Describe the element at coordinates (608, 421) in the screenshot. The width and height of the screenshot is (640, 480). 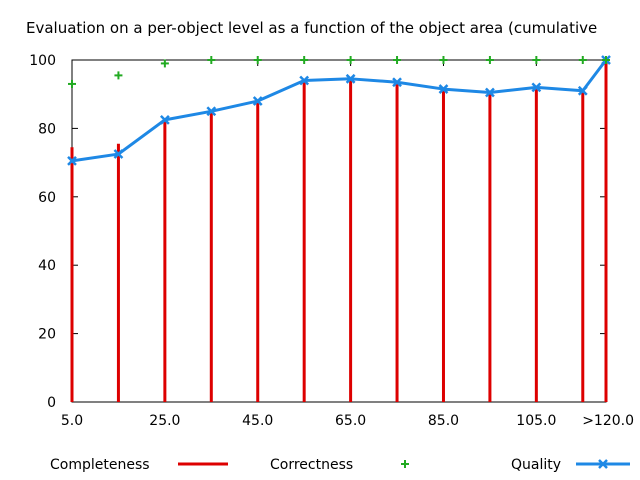
I see `x-tick-label: >120.0` at that location.